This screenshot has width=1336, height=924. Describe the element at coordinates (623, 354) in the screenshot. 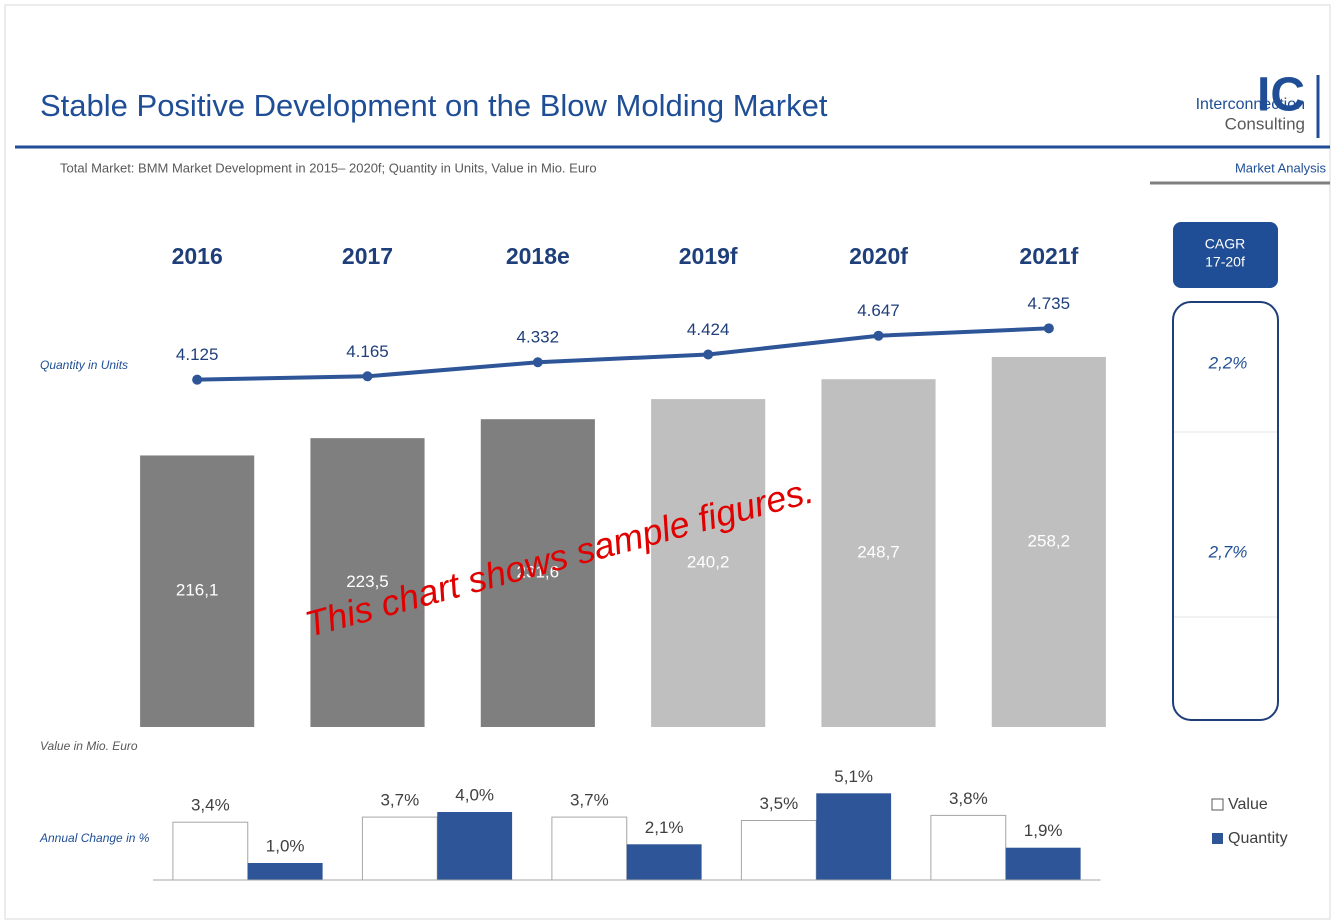

I see `line` at that location.